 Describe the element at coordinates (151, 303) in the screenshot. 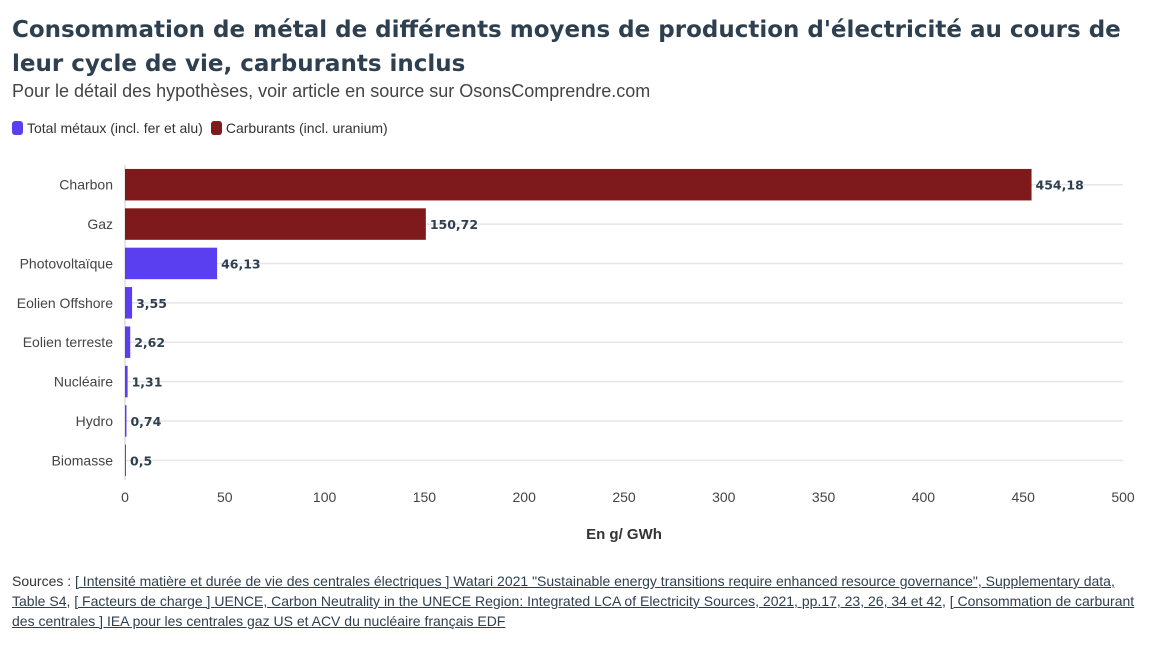

I see `value-label: 3,55` at that location.